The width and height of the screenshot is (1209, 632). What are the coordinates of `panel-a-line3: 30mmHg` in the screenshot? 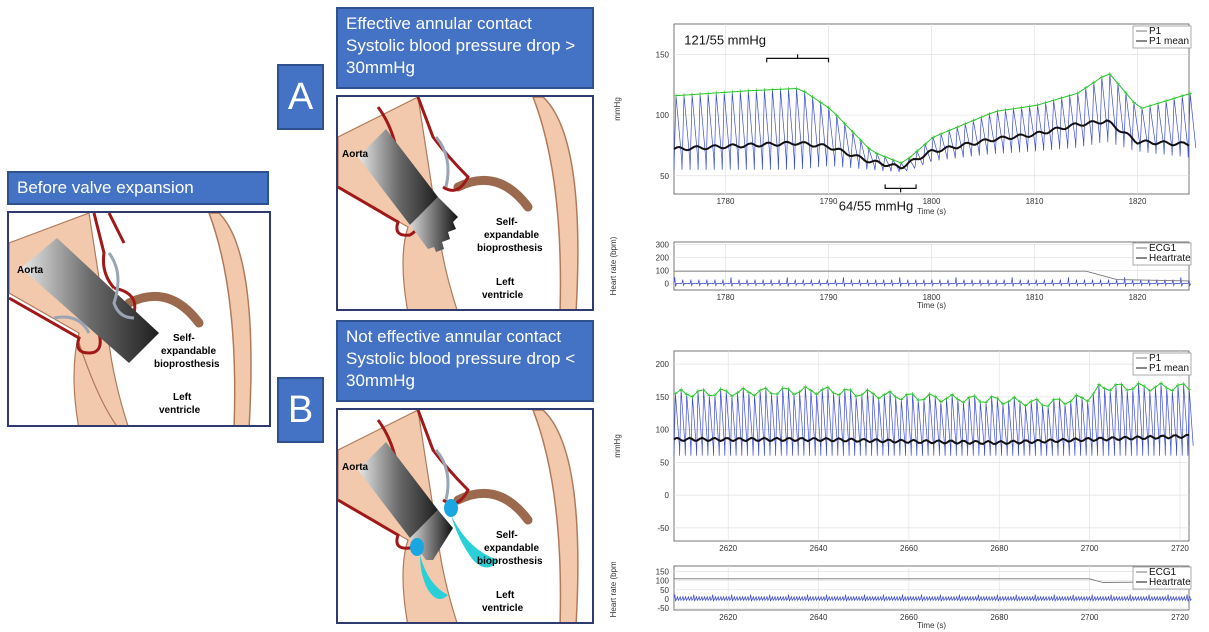 It's located at (380, 67).